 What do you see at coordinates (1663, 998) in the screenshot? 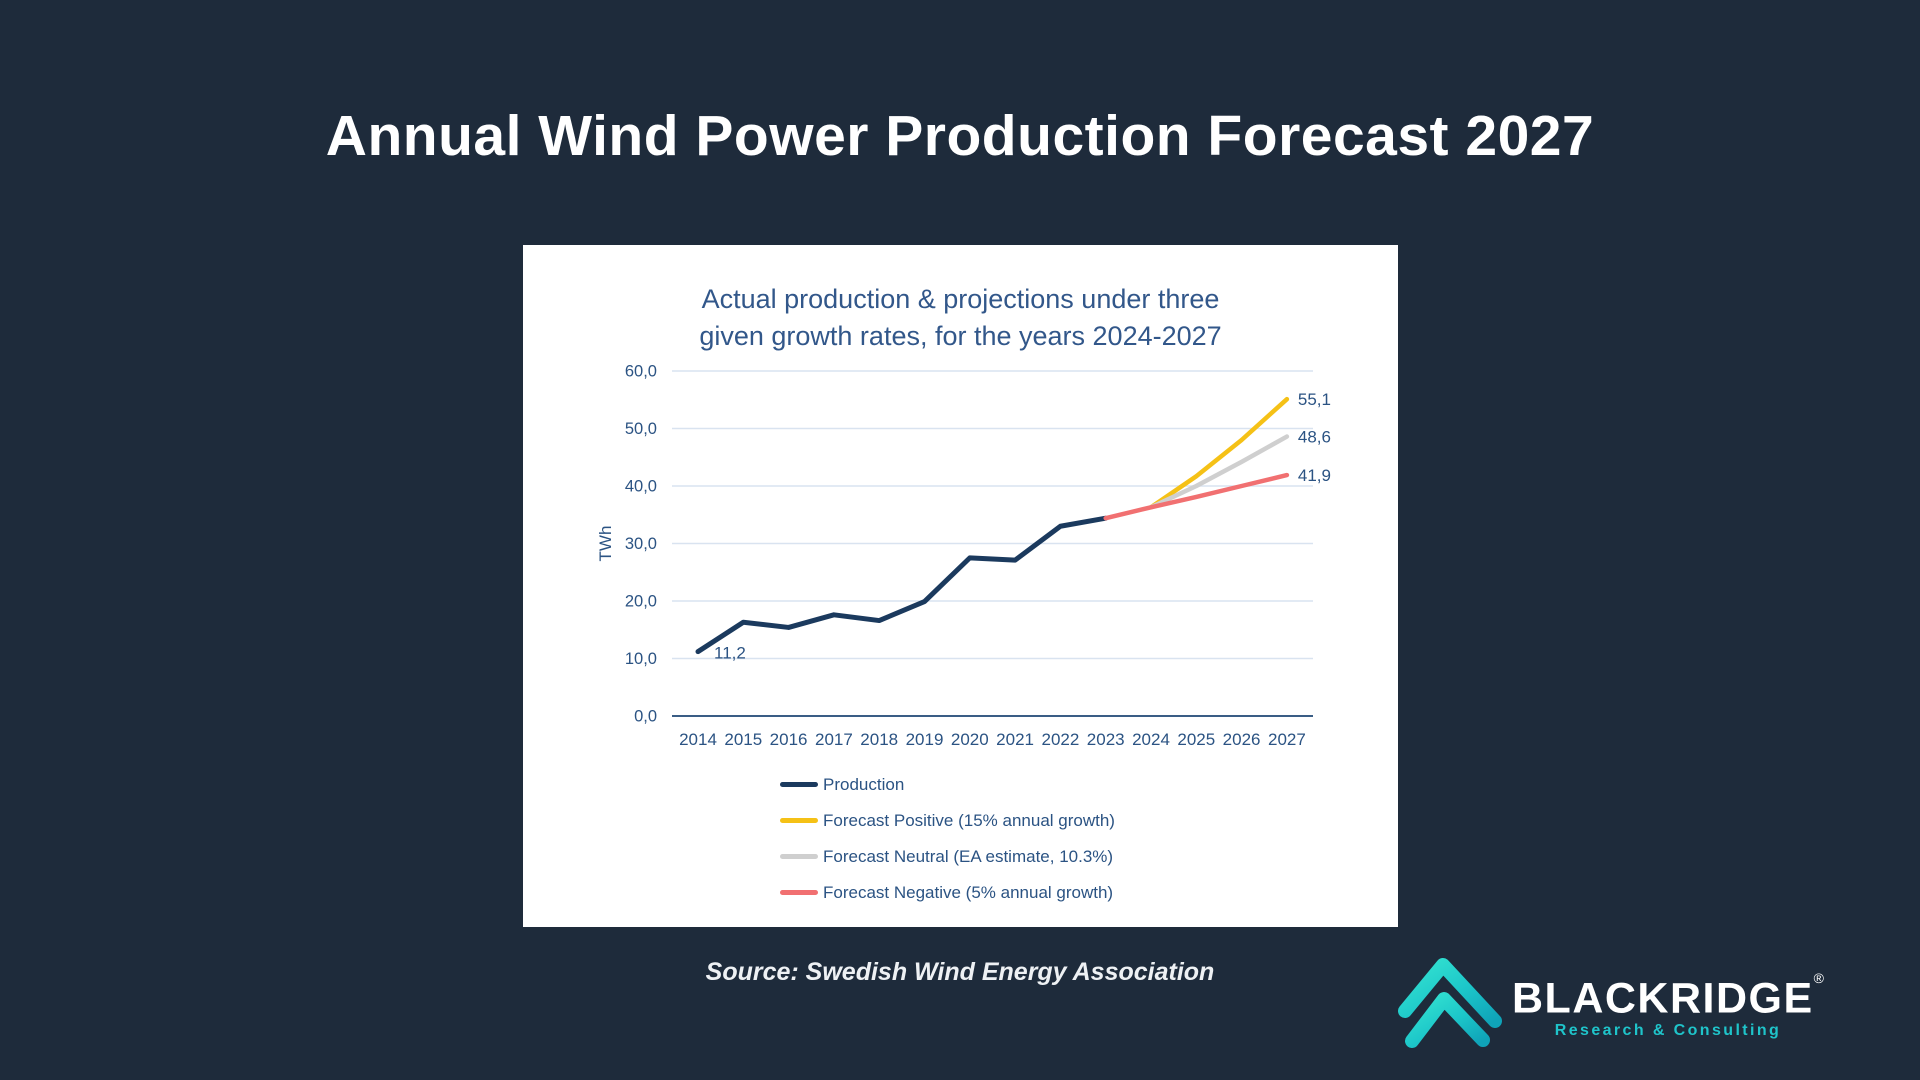
I see `brand-name: BLACKRIDGE` at bounding box center [1663, 998].